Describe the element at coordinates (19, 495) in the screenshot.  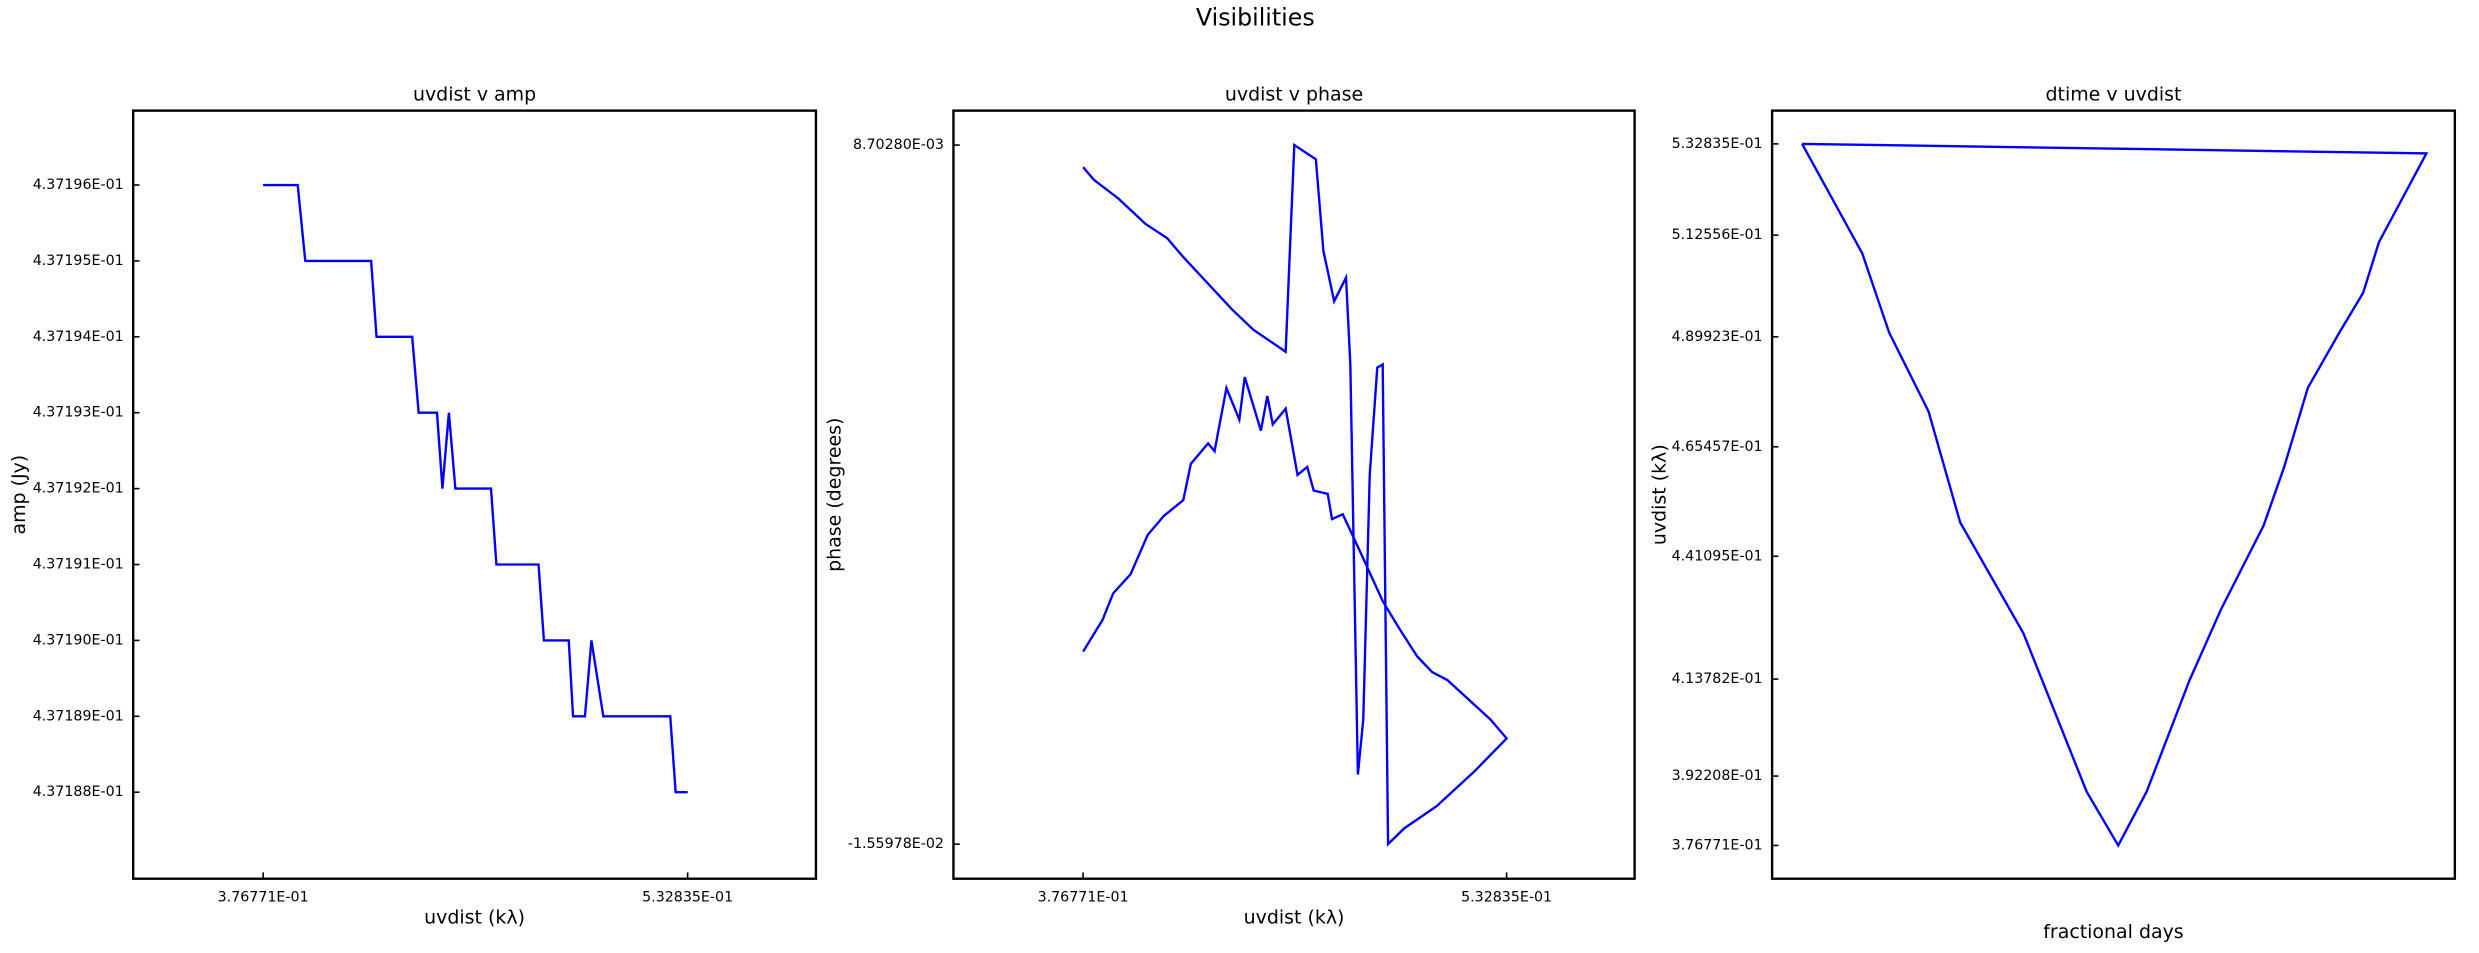
I see `y-axis-label: amp (Jy)` at that location.